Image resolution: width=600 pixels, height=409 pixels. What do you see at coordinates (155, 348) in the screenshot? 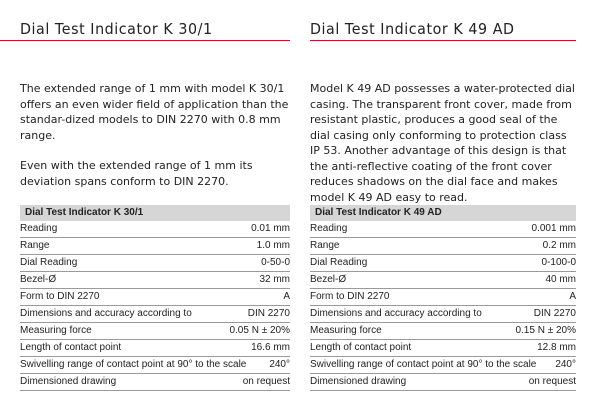
I see `table-row: Length of contact point 16.6 mm` at bounding box center [155, 348].